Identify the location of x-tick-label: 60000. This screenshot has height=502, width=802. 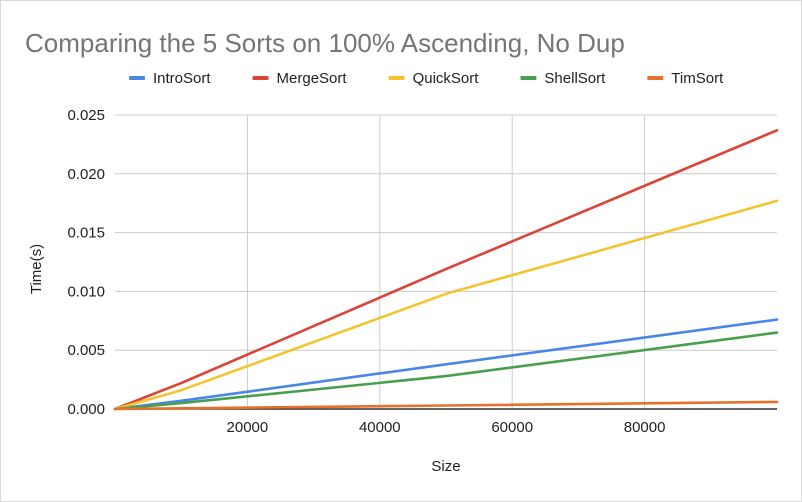
(512, 427).